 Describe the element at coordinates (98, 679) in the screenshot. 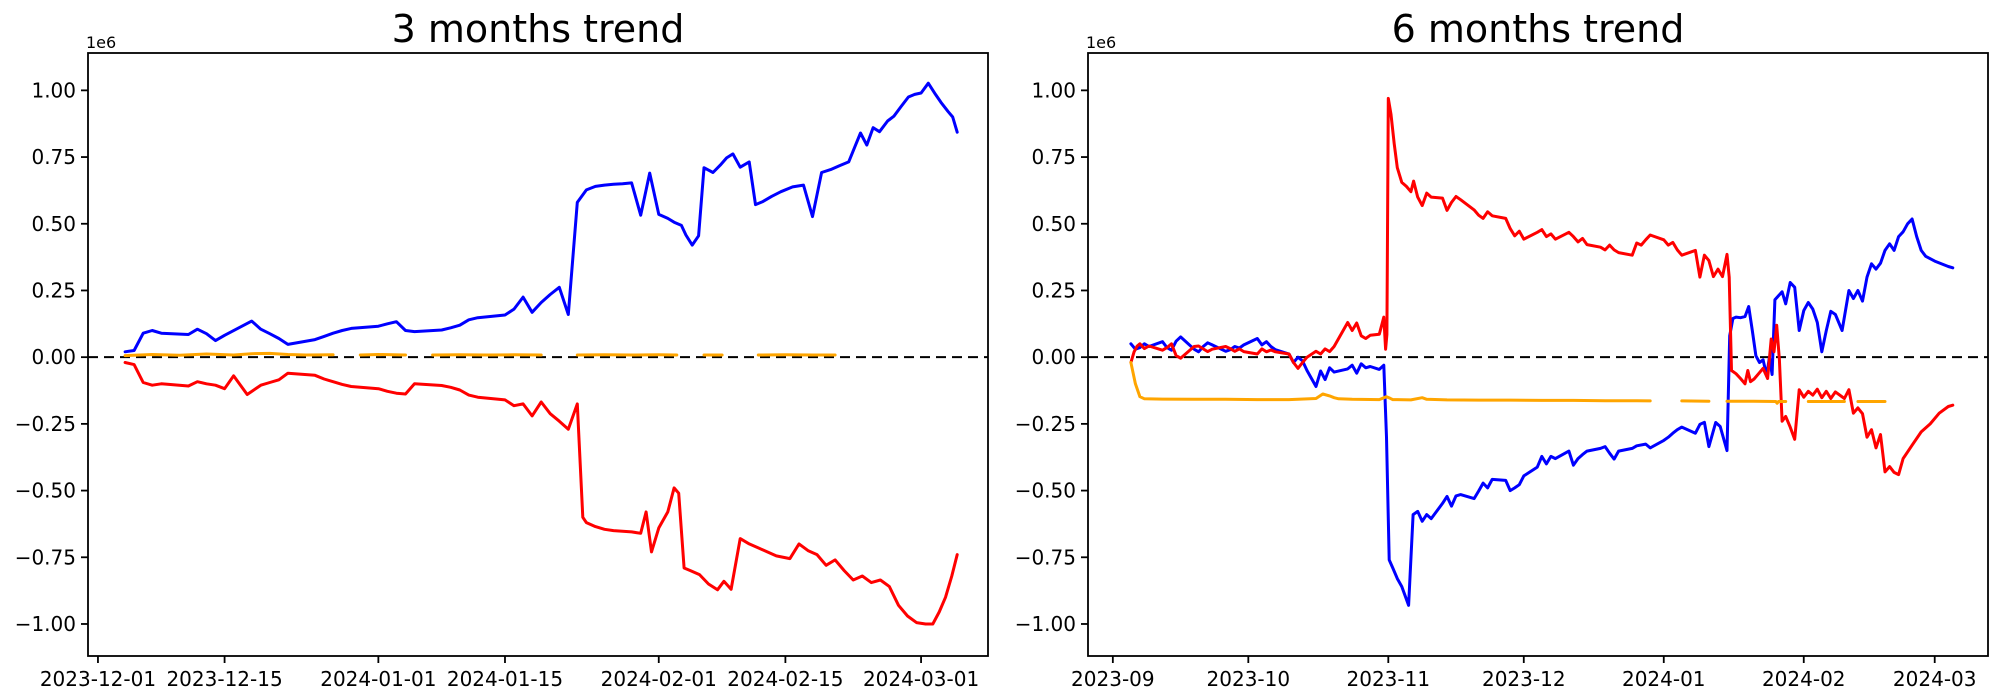

I see `x-tick-label: 2023-12-01` at that location.